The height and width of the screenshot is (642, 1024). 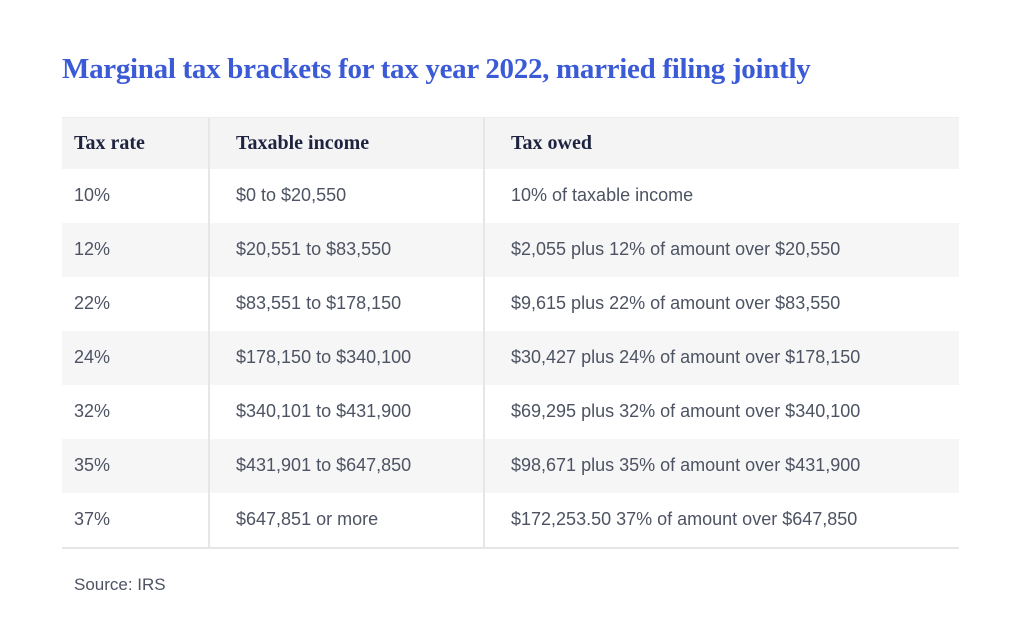 I want to click on cell-tax-rate: 35%, so click(x=92, y=465).